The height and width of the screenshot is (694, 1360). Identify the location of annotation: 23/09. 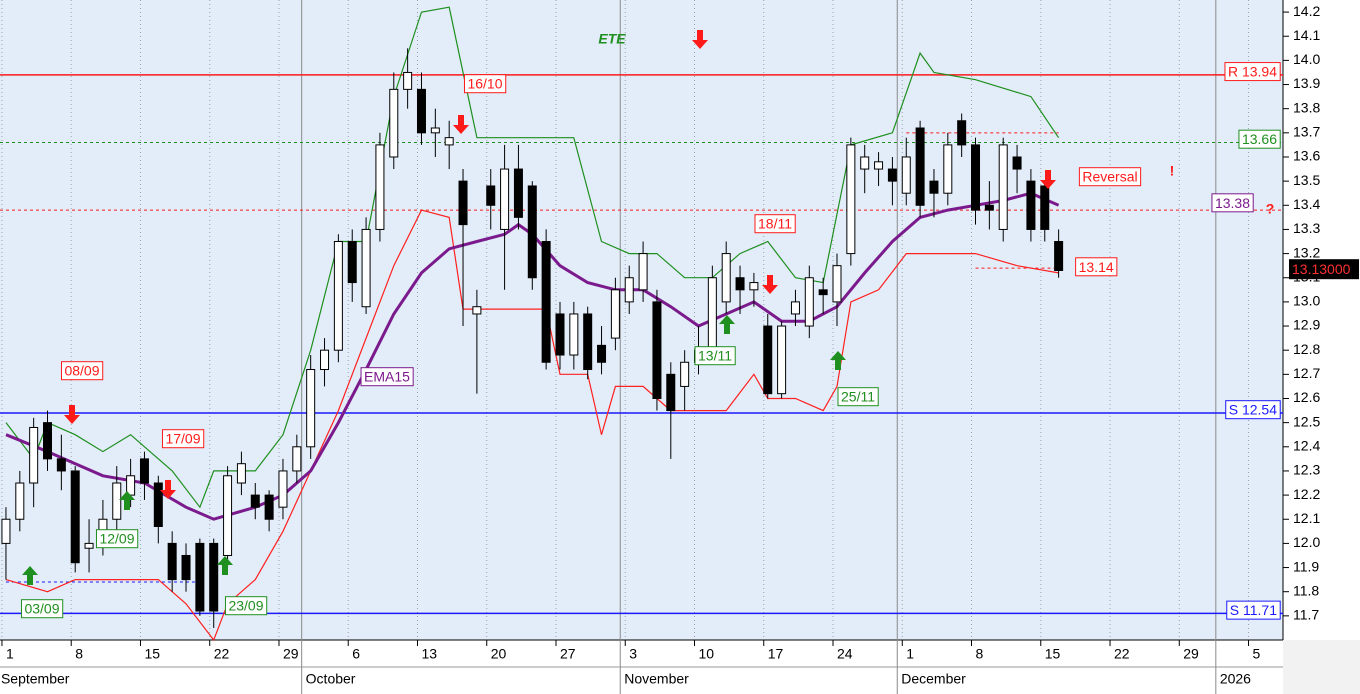
(245, 606).